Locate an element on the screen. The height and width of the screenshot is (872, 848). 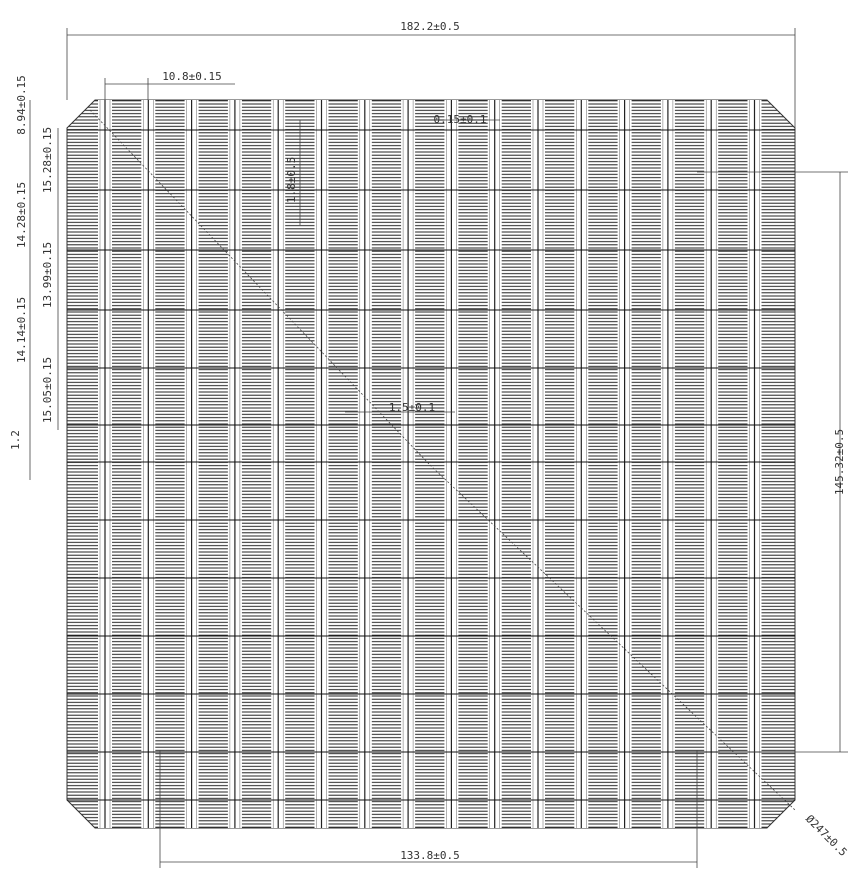
dim-label: 145.32±0.5 is located at coordinates (839, 462).